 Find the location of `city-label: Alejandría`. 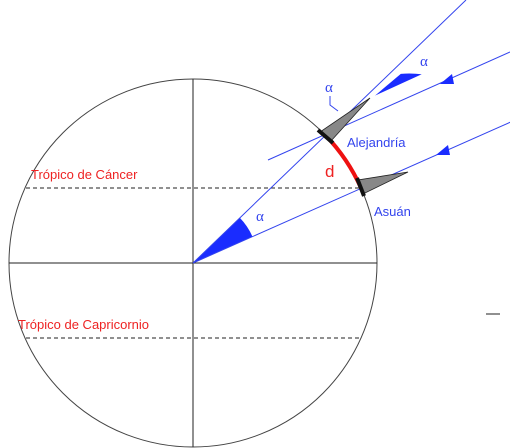

city-label: Alejandría is located at coordinates (376, 142).